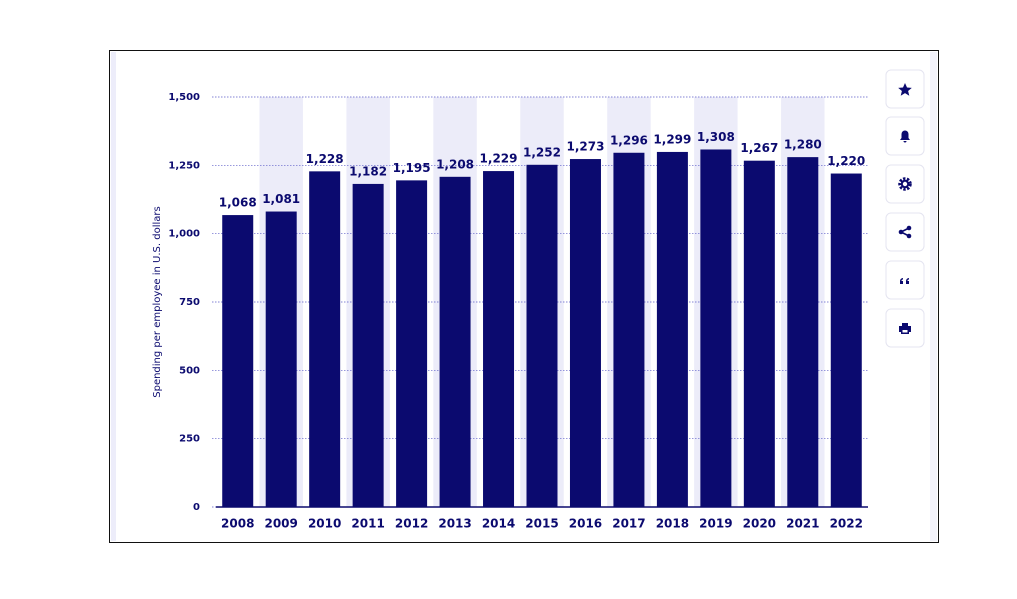 This screenshot has width=1017, height=599. What do you see at coordinates (585, 524) in the screenshot?
I see `x-tick-label: 2016` at bounding box center [585, 524].